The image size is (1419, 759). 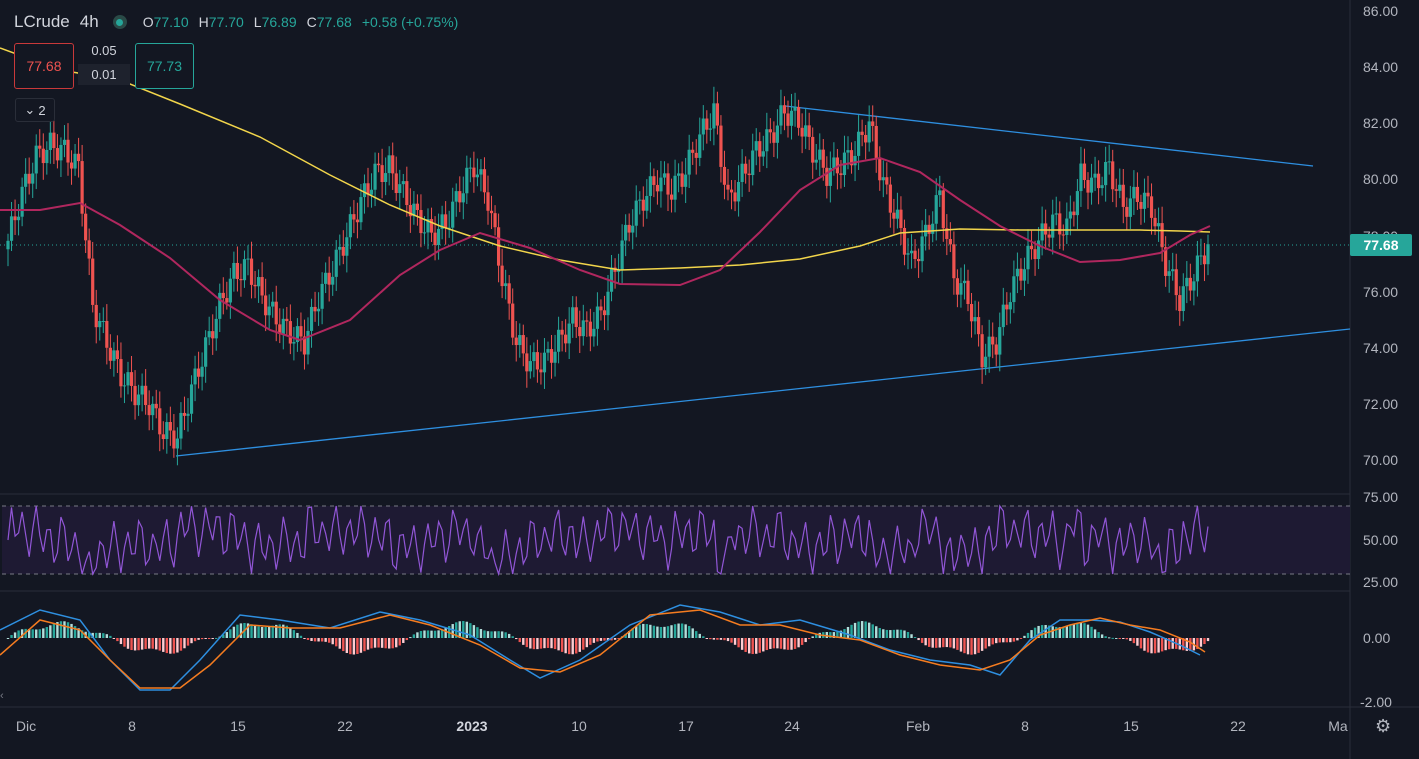 I want to click on symbol-name: LCrude, so click(x=42, y=21).